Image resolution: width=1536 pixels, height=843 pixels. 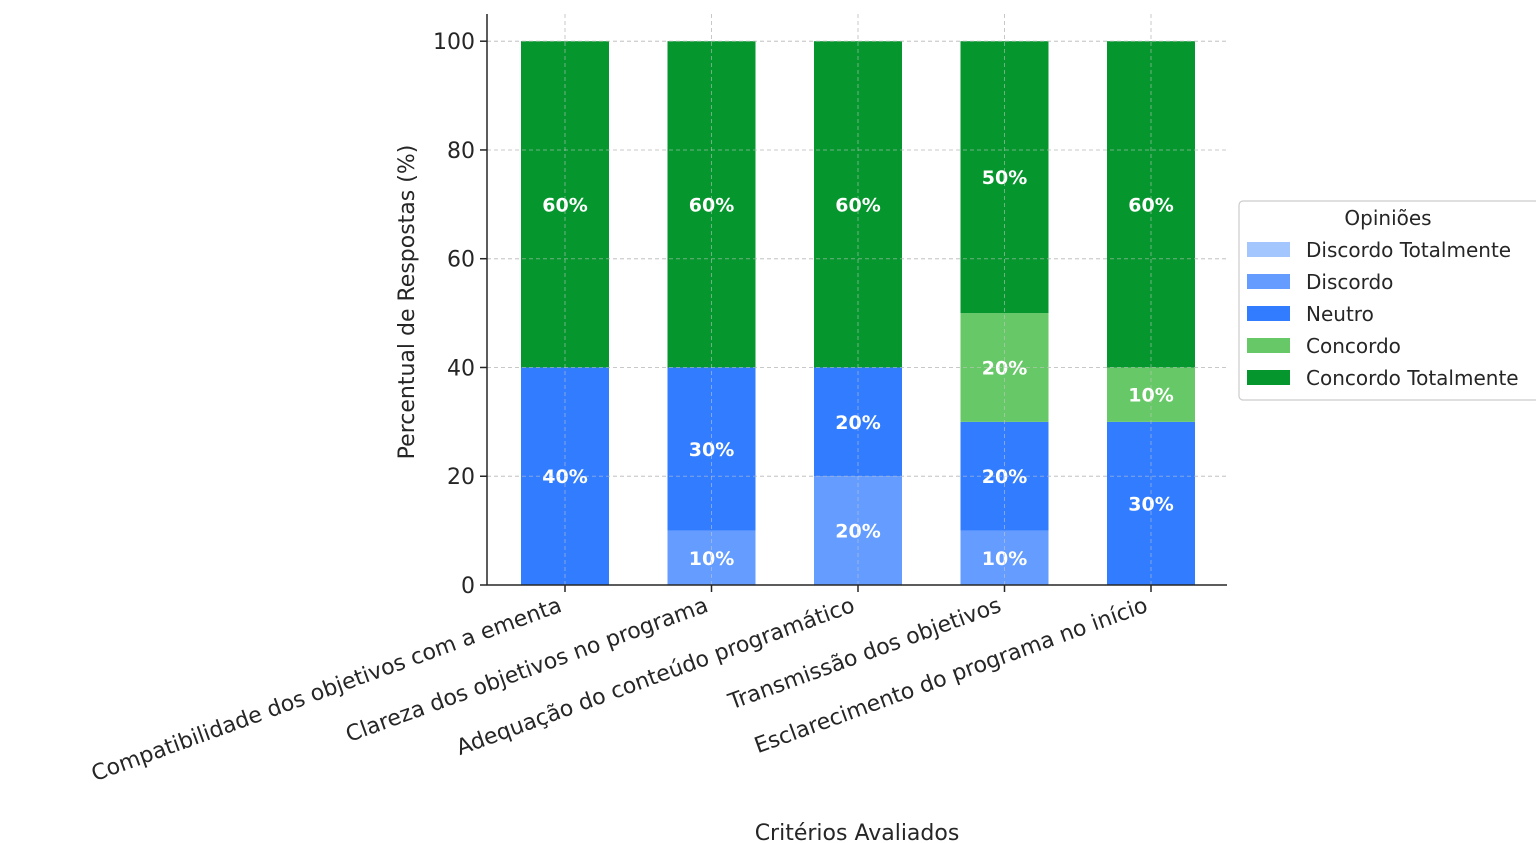 I want to click on y-tick-label: 100, so click(x=454, y=42).